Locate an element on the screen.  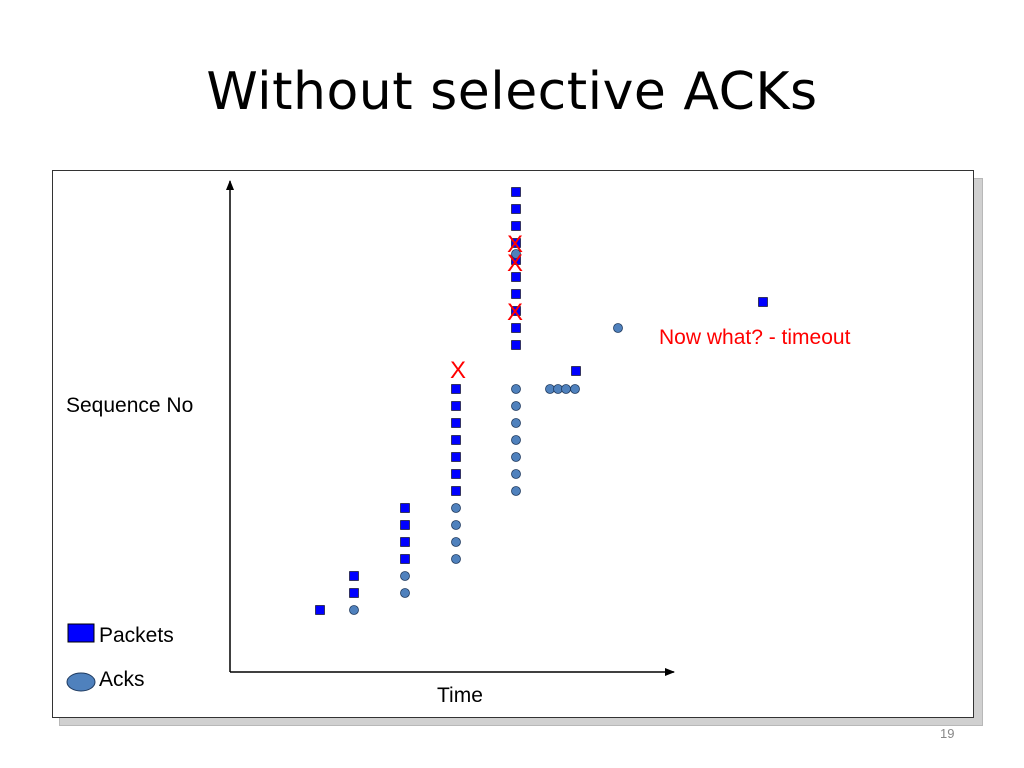
page-number: 19 is located at coordinates (947, 733).